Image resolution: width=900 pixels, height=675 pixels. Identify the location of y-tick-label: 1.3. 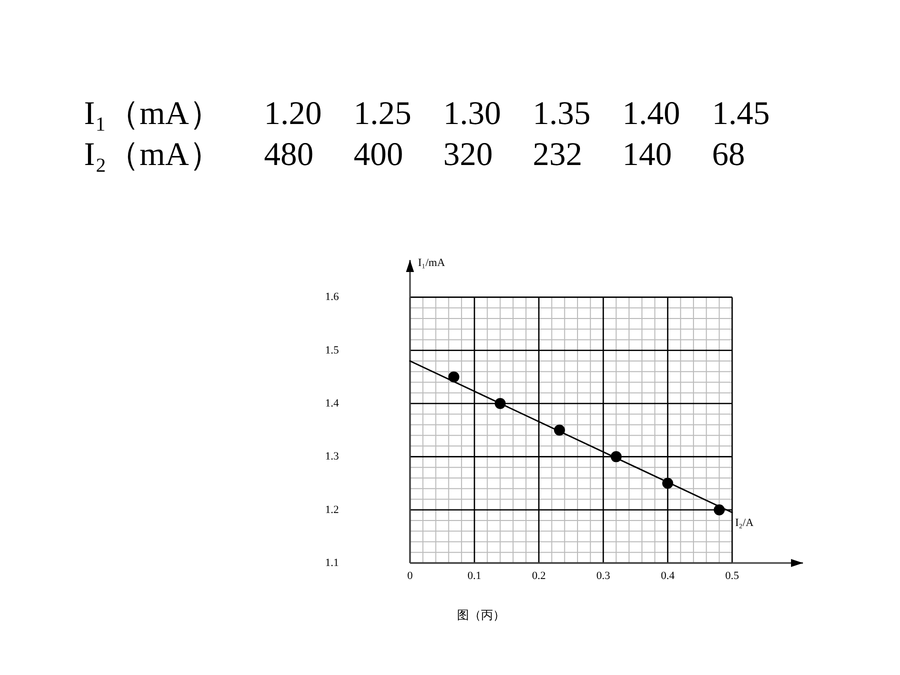
(332, 456).